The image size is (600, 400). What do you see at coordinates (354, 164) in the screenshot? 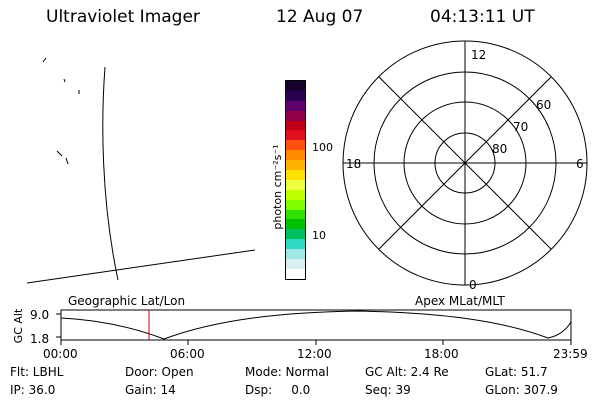
I see `mlt-label-18: 18` at bounding box center [354, 164].